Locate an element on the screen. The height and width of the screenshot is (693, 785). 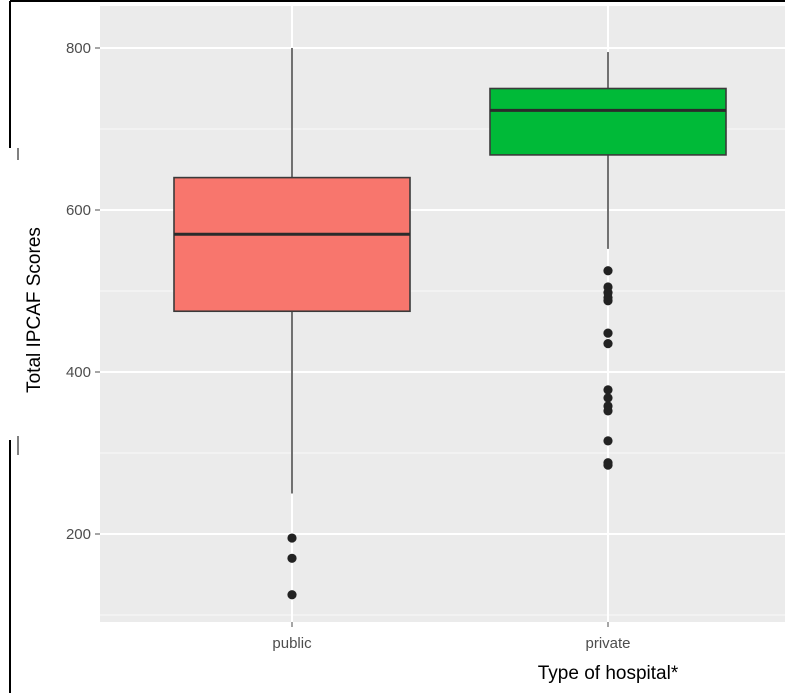
x-tick-label: public is located at coordinates (292, 643).